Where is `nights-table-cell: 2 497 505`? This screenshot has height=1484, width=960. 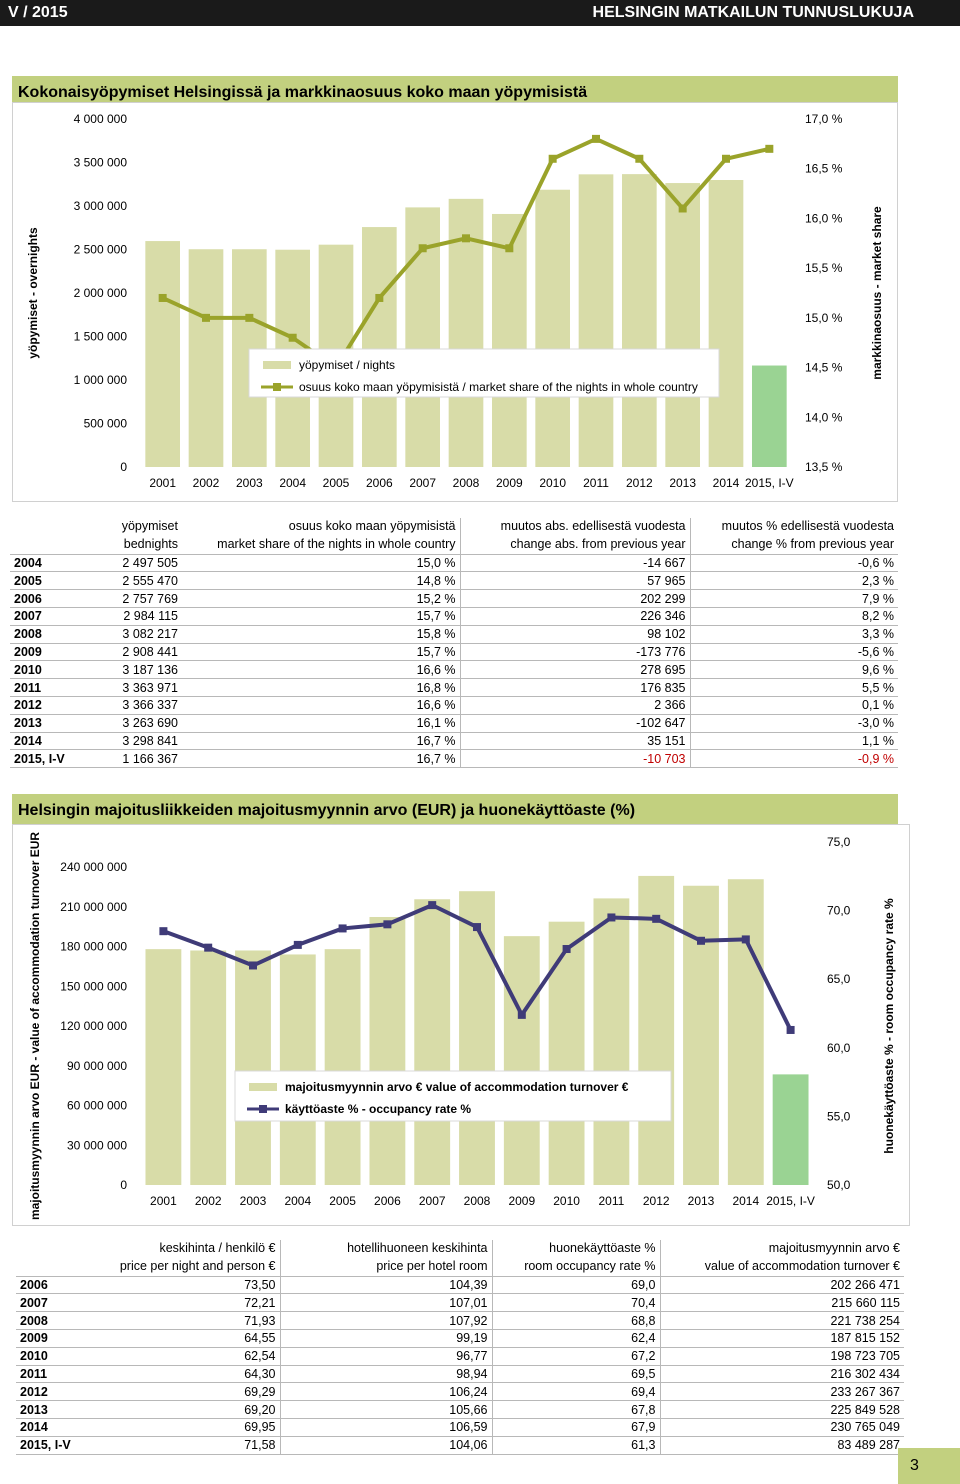 nights-table-cell: 2 497 505 is located at coordinates (135, 562).